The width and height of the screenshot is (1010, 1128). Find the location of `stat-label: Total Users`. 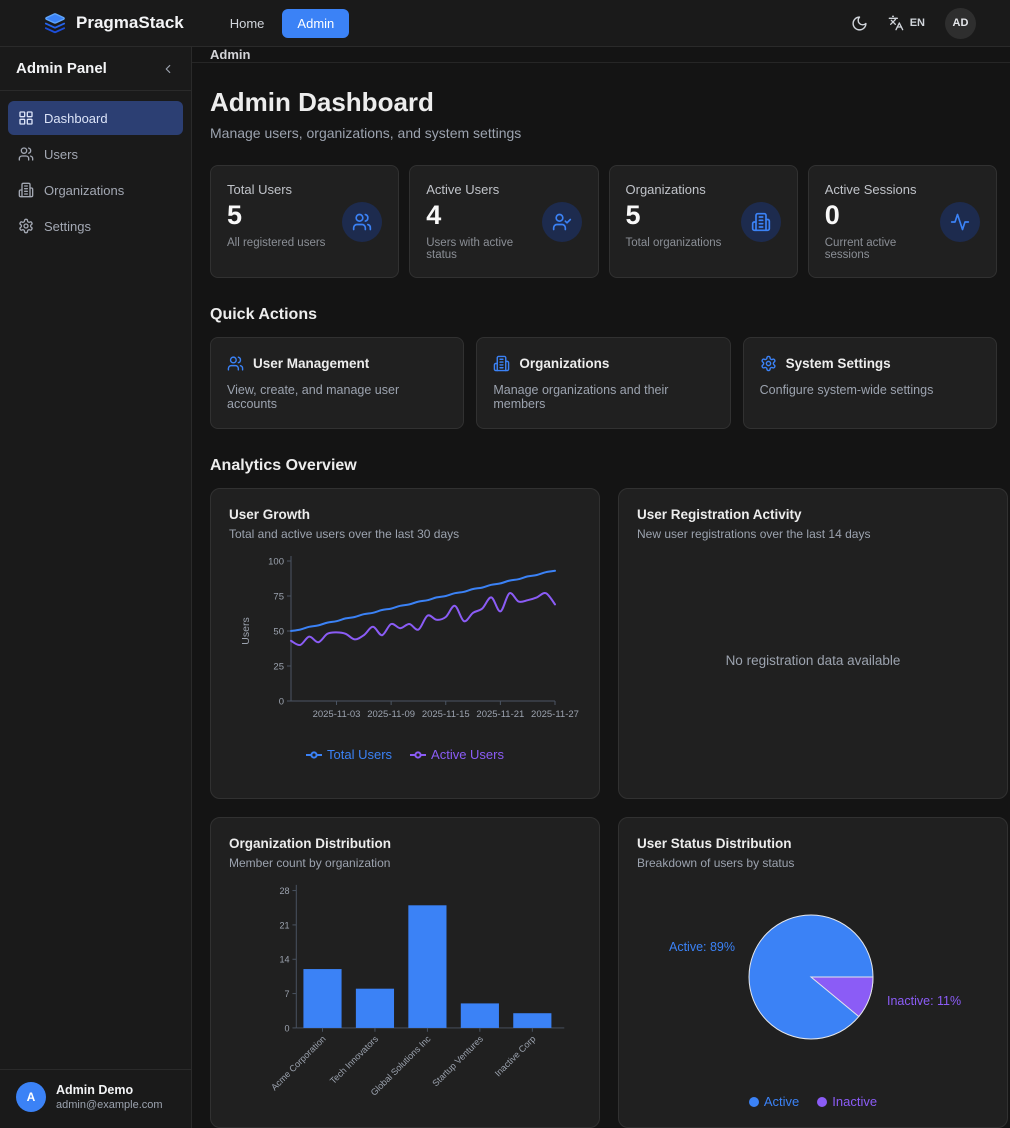

stat-label: Total Users is located at coordinates (260, 189).